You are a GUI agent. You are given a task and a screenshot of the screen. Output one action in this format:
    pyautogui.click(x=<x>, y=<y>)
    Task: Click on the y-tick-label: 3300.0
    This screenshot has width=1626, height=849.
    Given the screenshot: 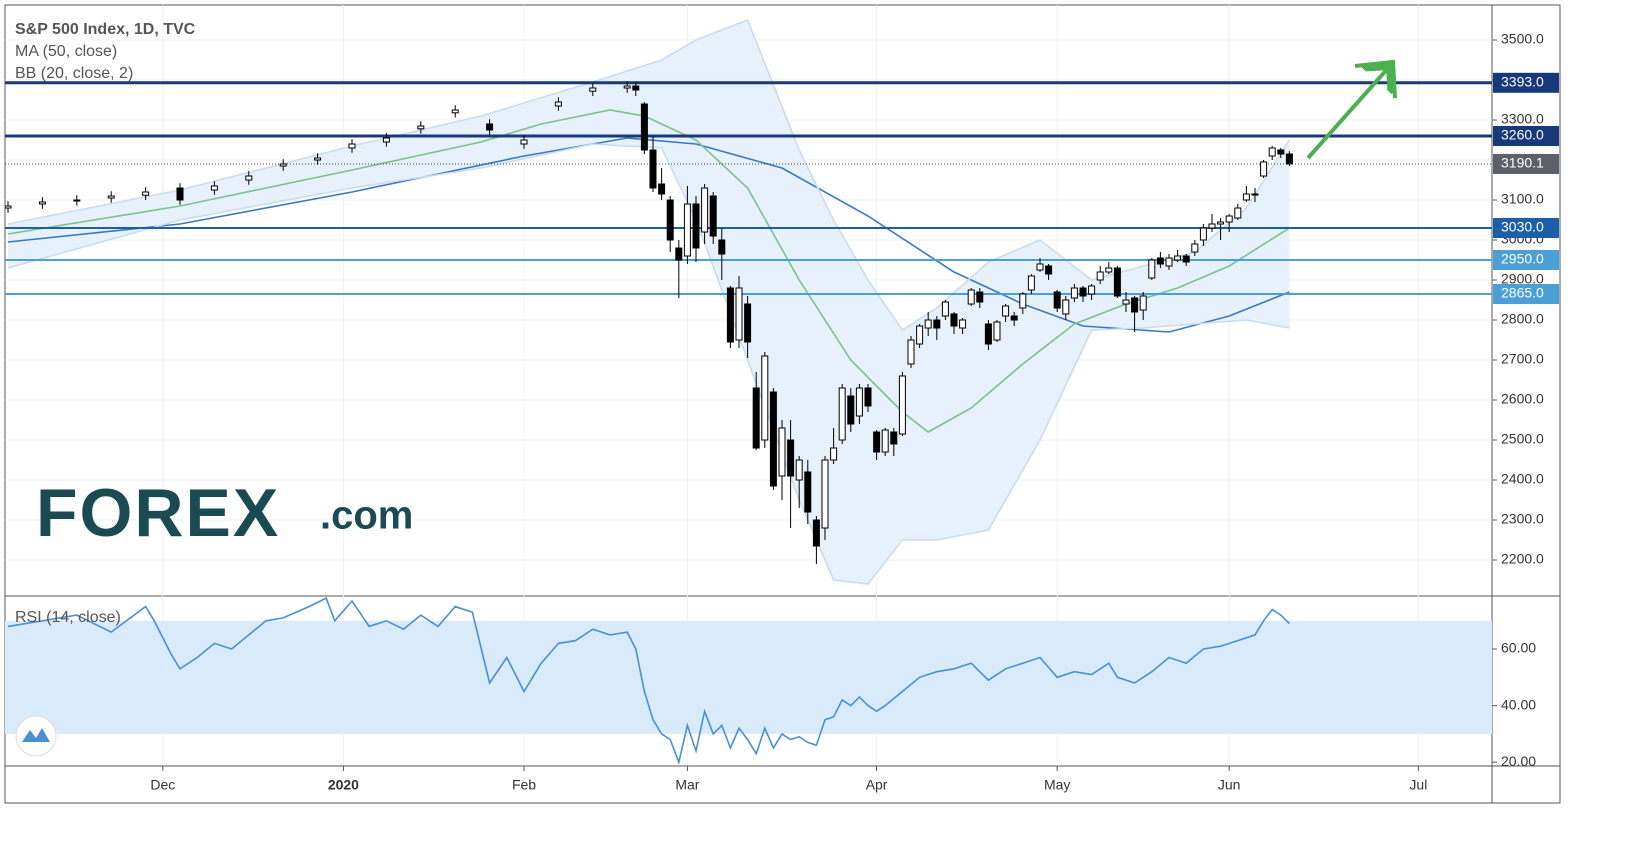 What is the action you would take?
    pyautogui.click(x=1522, y=119)
    